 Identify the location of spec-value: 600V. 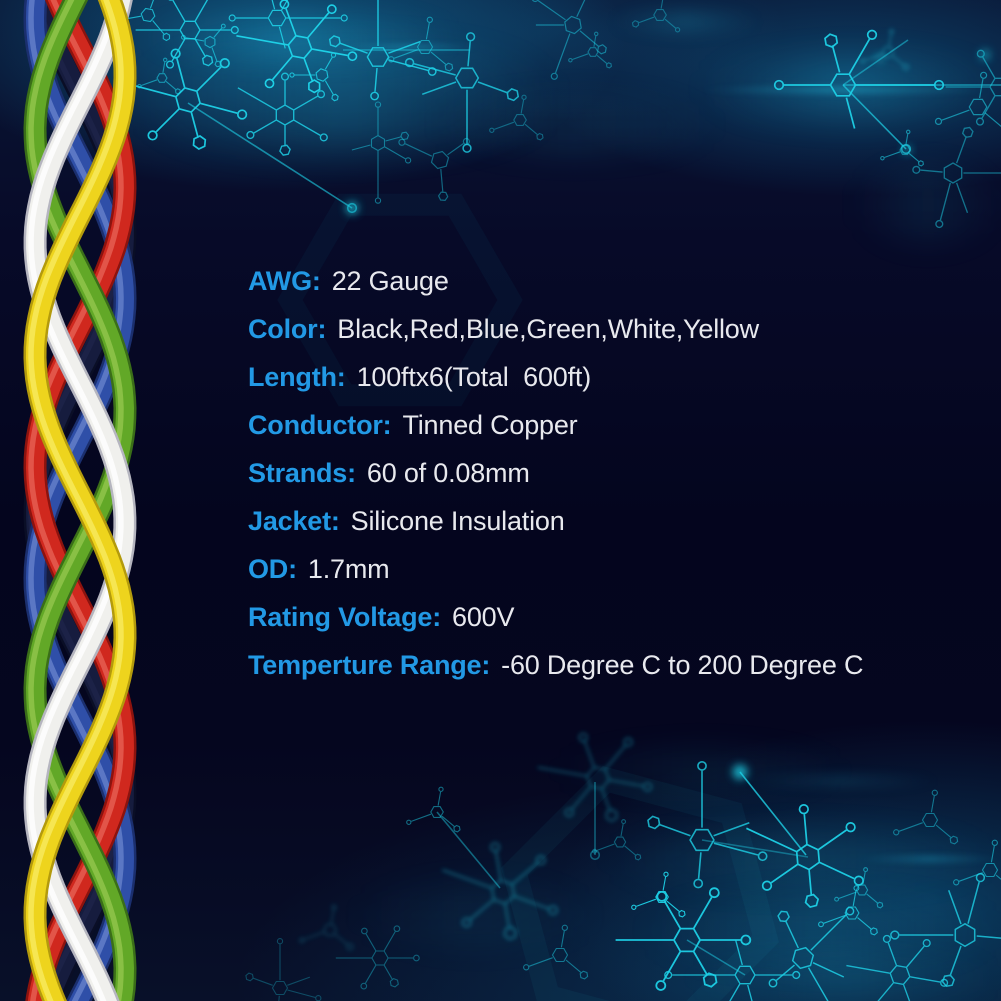
(483, 616).